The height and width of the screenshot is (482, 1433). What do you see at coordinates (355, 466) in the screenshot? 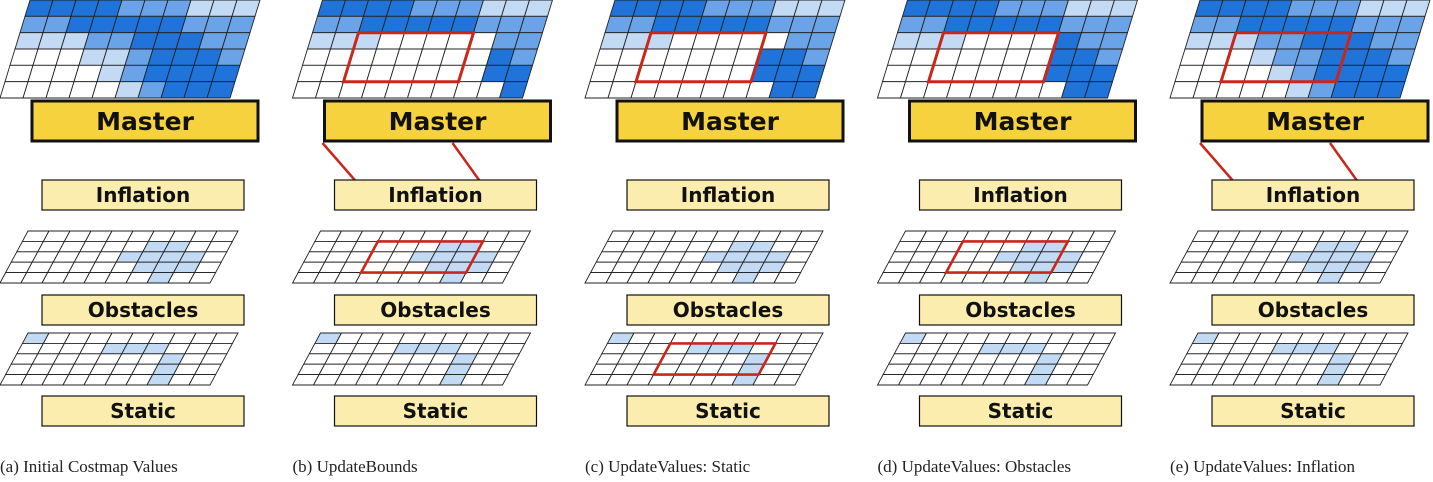
I see `panel-caption: (b) UpdateBounds` at bounding box center [355, 466].